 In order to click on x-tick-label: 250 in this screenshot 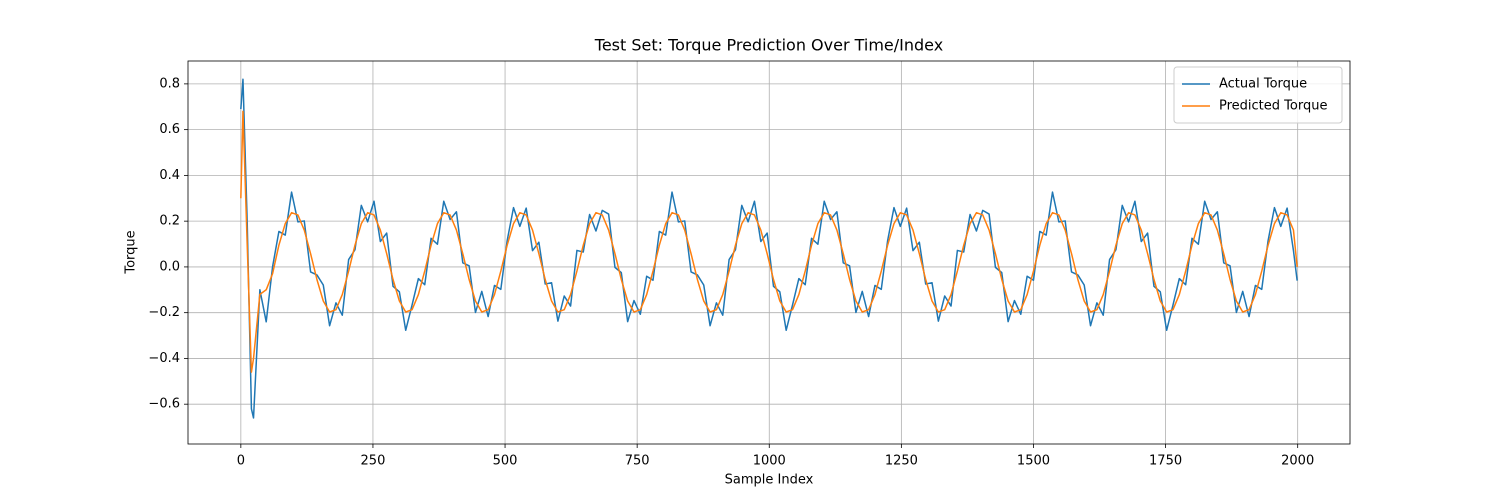, I will do `click(373, 461)`.